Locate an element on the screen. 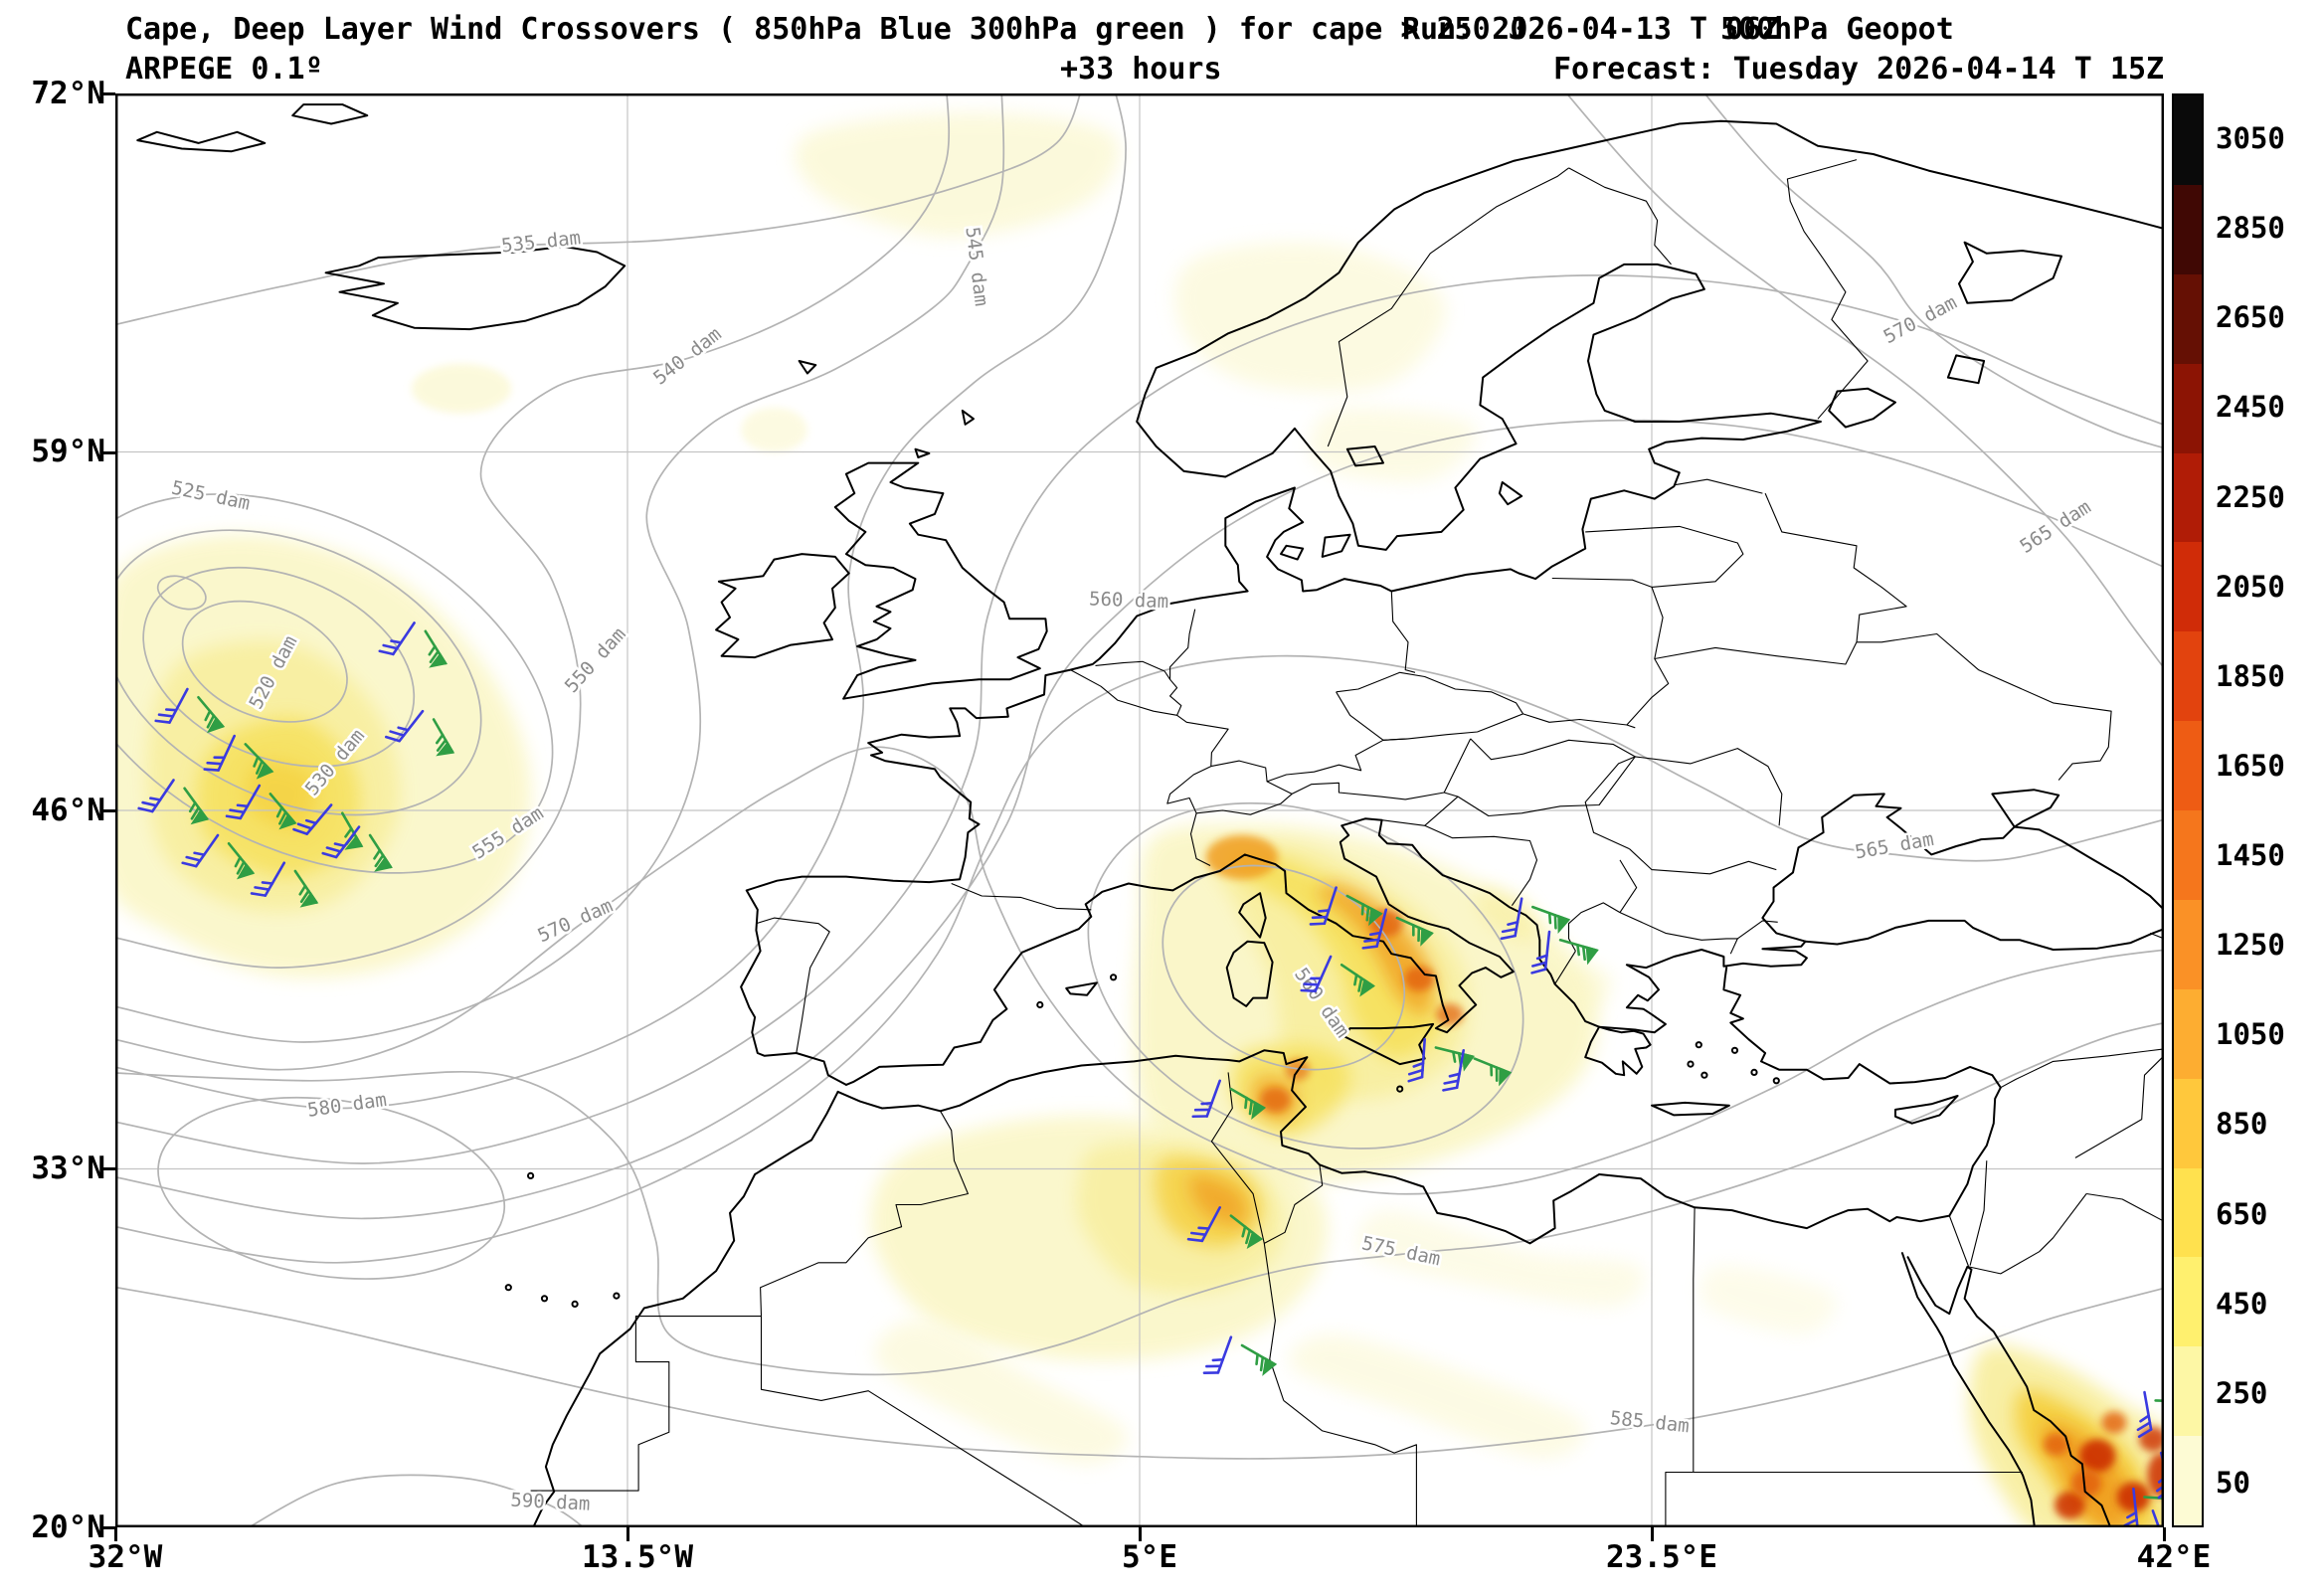 This screenshot has width=2324, height=1595. lat-tick-label: 59°N is located at coordinates (68, 451).